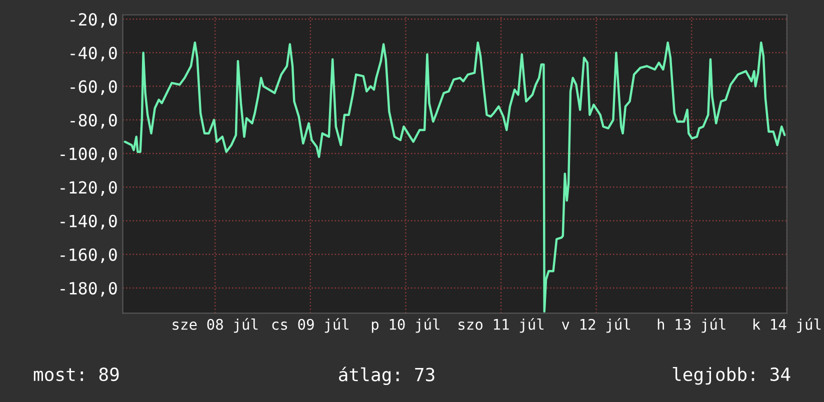 The image size is (824, 402). What do you see at coordinates (596, 325) in the screenshot?
I see `x-tick-label: v 12 júl` at bounding box center [596, 325].